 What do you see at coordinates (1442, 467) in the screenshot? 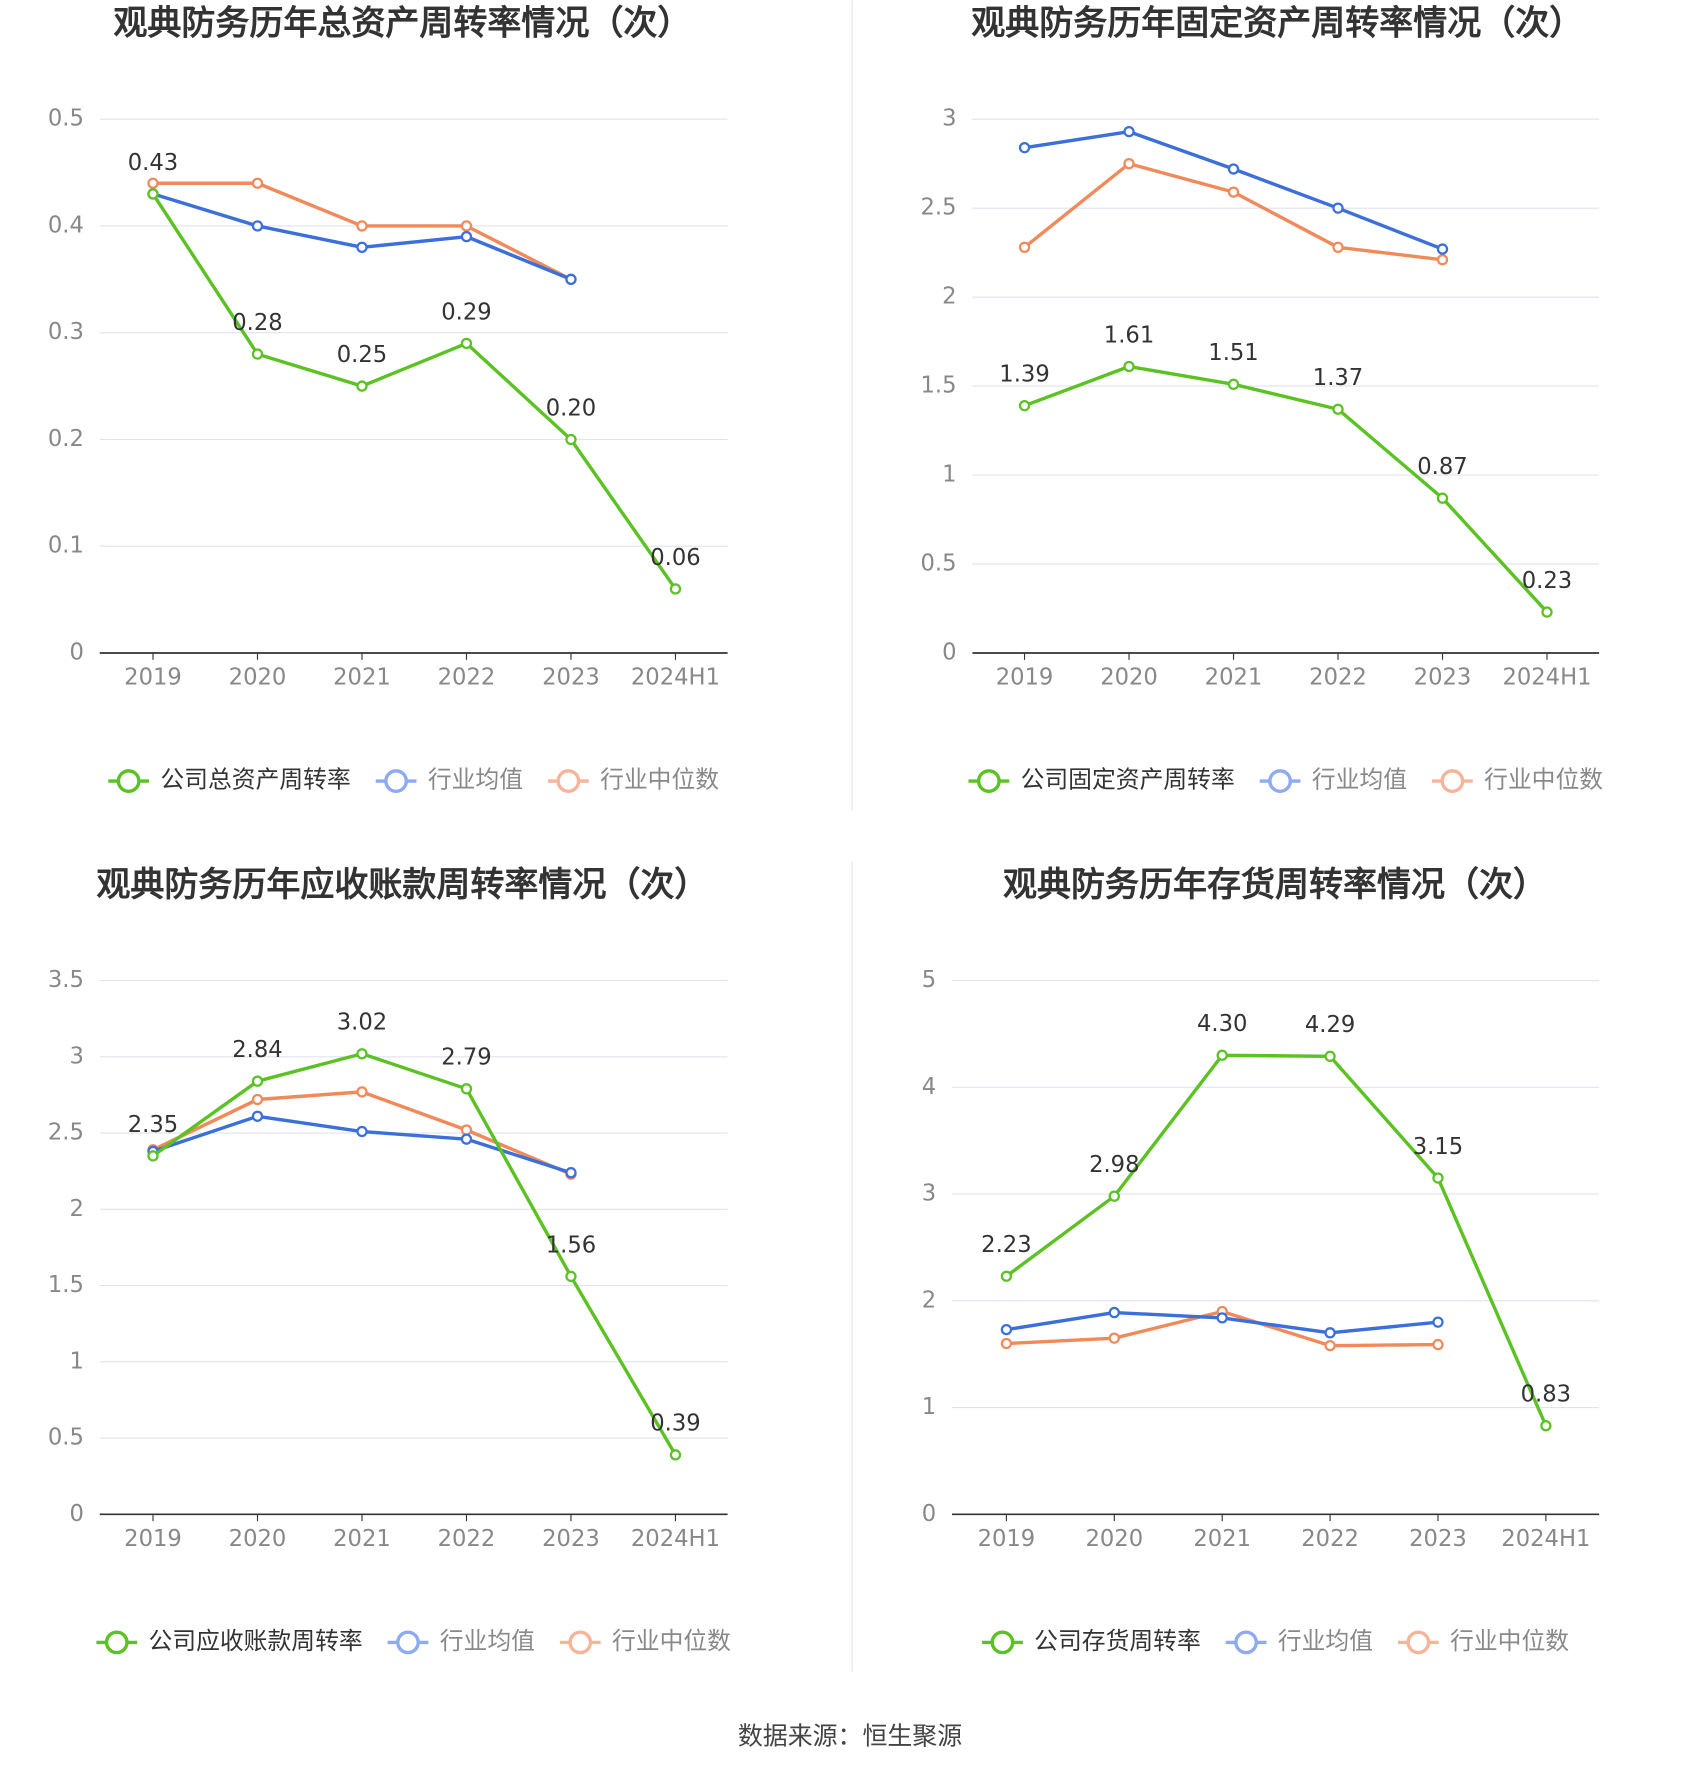
I see `data-label: 0.87` at bounding box center [1442, 467].